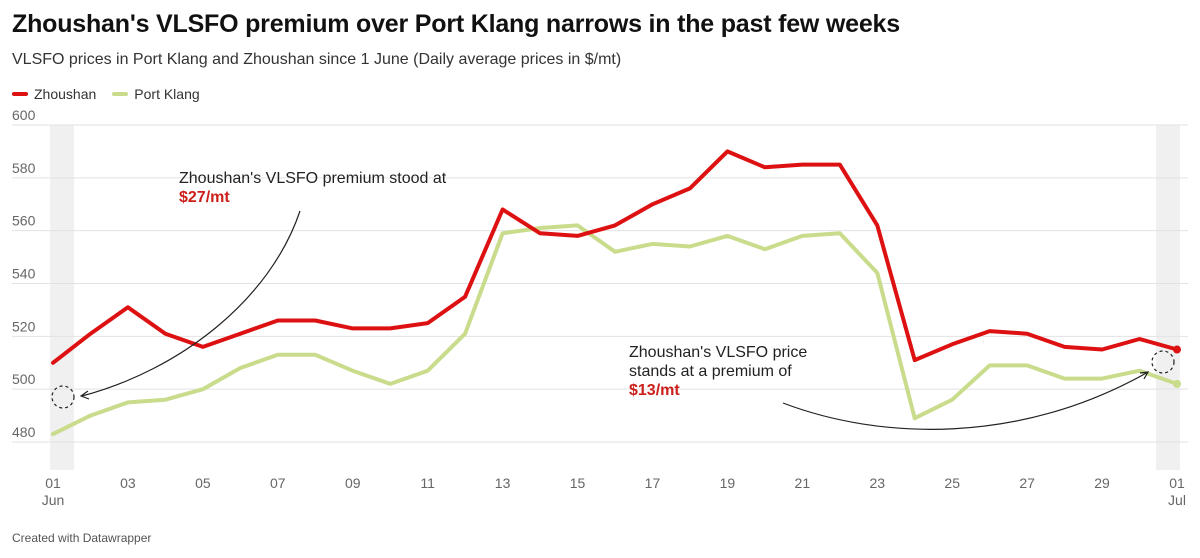 The height and width of the screenshot is (558, 1200). What do you see at coordinates (965, 400) in the screenshot?
I see `annotation-2-arrow` at bounding box center [965, 400].